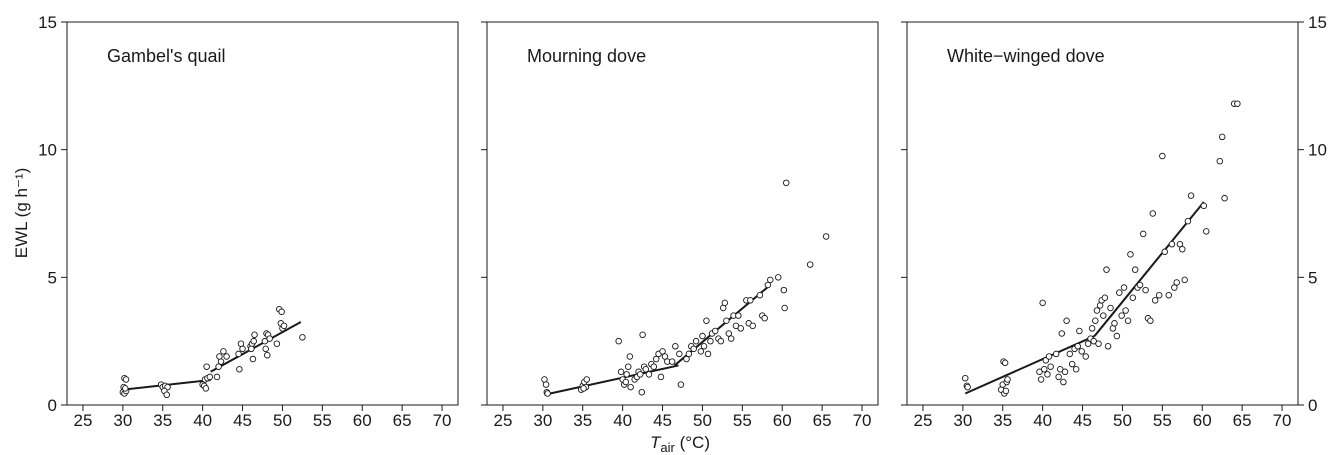  Describe the element at coordinates (1162, 420) in the screenshot. I see `x-tick-label: 55` at that location.